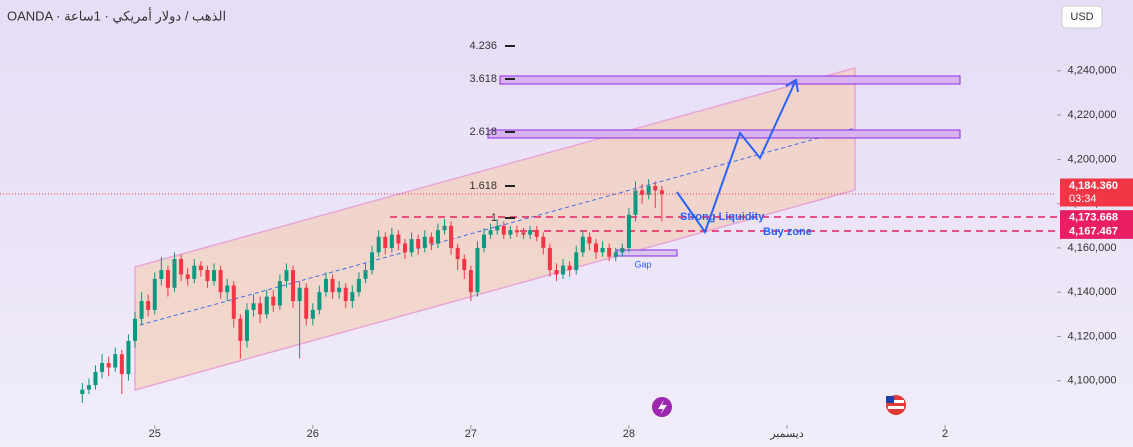 The image size is (1133, 447). What do you see at coordinates (629, 434) in the screenshot?
I see `x-tick-label: 28` at bounding box center [629, 434].